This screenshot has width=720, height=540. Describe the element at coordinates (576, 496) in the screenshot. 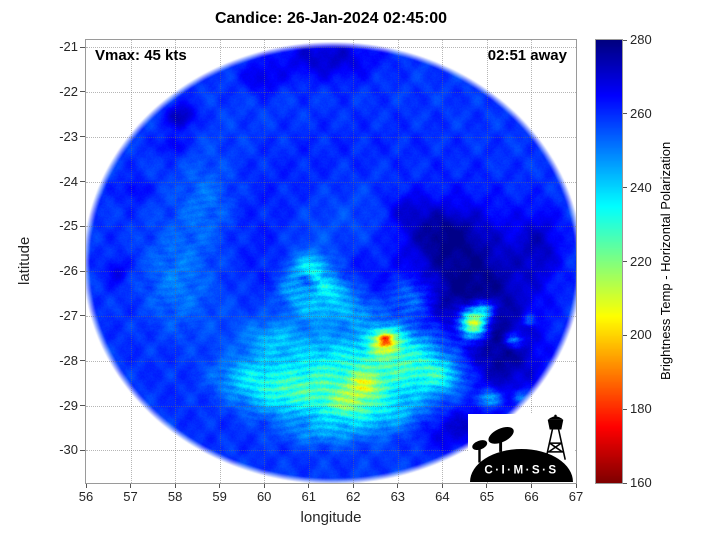

I see `x-tick-label: 67` at that location.